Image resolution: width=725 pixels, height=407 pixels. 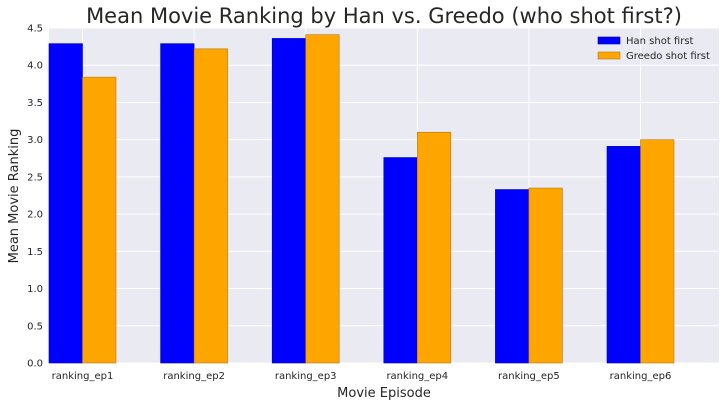 I want to click on bar-greedo-ranking_ep3, so click(x=322, y=199).